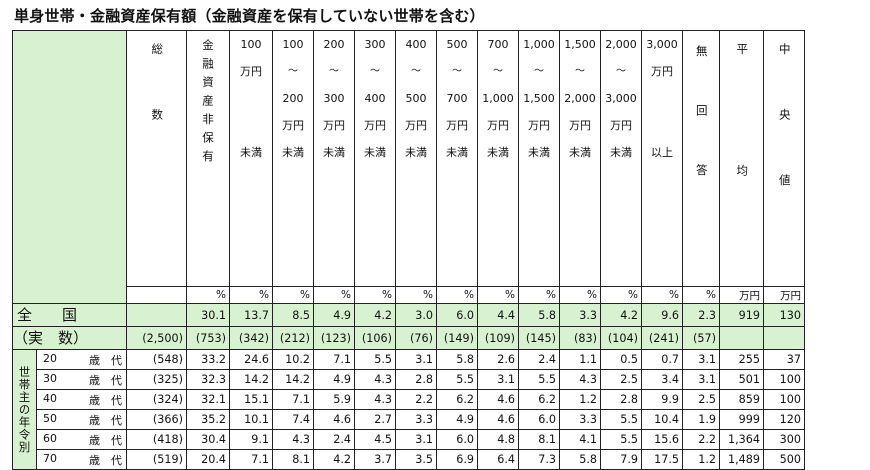 This screenshot has height=470, width=870. I want to click on header-mean: 平均, so click(741, 158).